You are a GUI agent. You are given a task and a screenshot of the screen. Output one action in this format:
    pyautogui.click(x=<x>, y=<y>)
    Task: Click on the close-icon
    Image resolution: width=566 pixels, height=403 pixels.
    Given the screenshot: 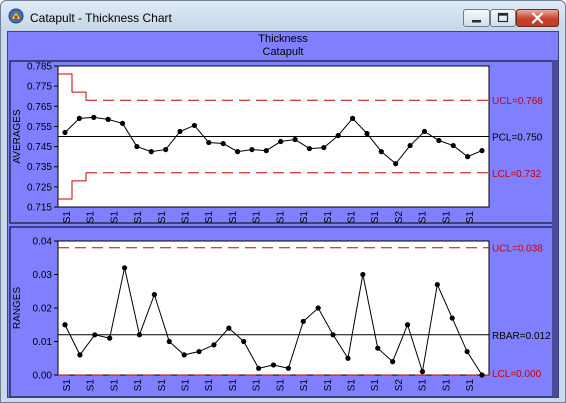 What is the action you would take?
    pyautogui.click(x=537, y=18)
    